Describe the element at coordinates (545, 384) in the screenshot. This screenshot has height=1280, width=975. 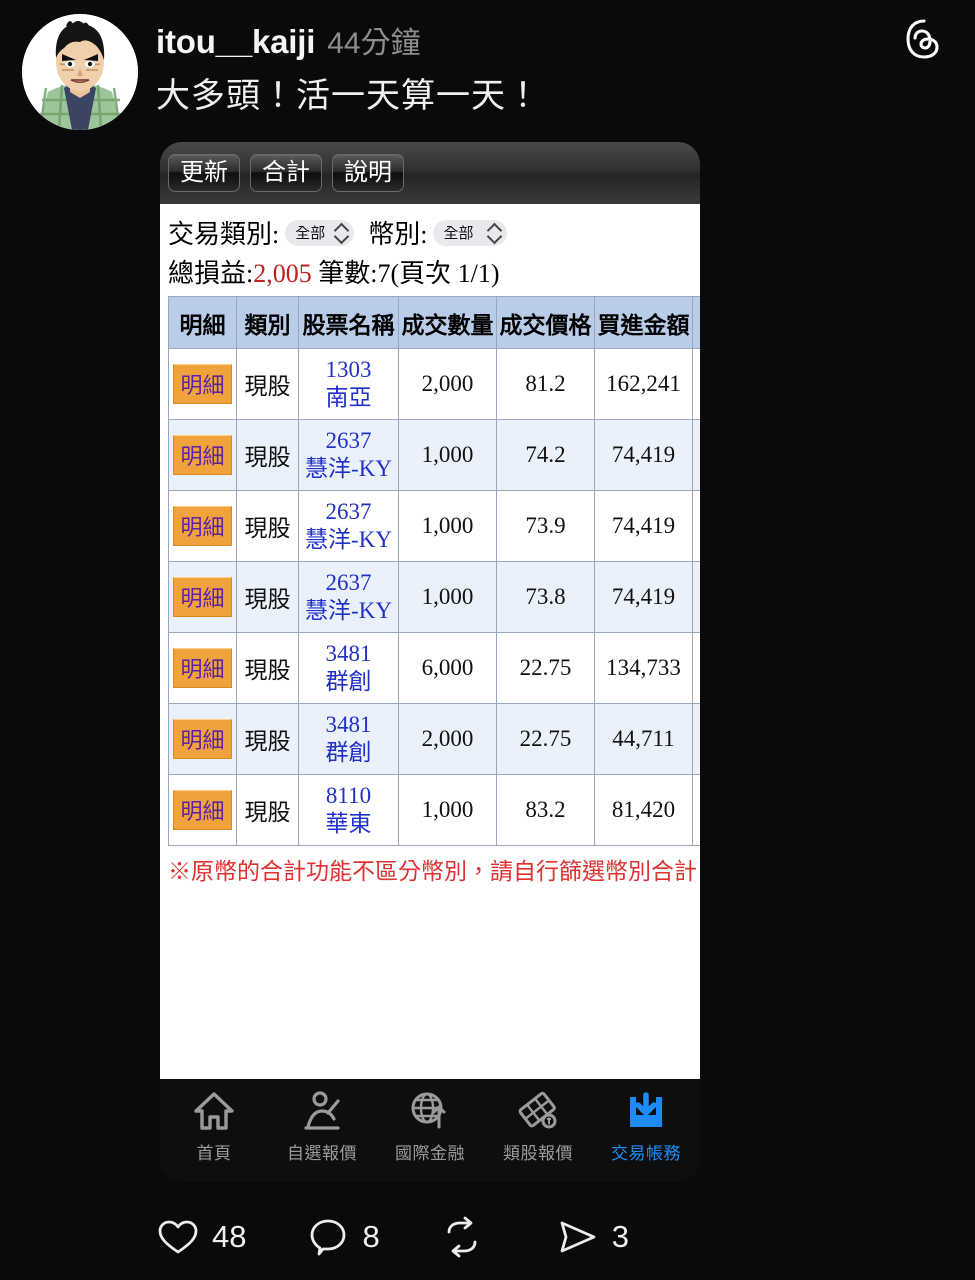
I see `cell-price: 81.2` at that location.